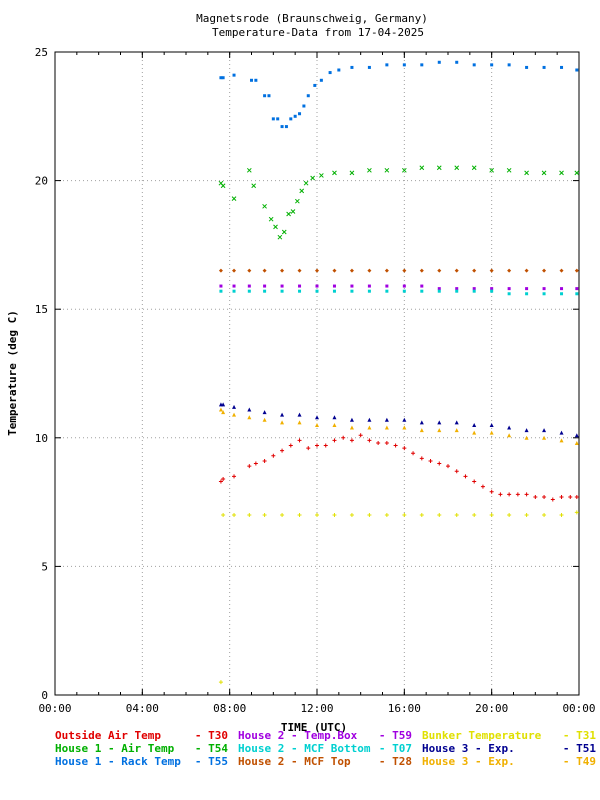 This screenshot has width=600, height=800. Describe the element at coordinates (211, 748) in the screenshot. I see `legend-code: - T54` at that location.